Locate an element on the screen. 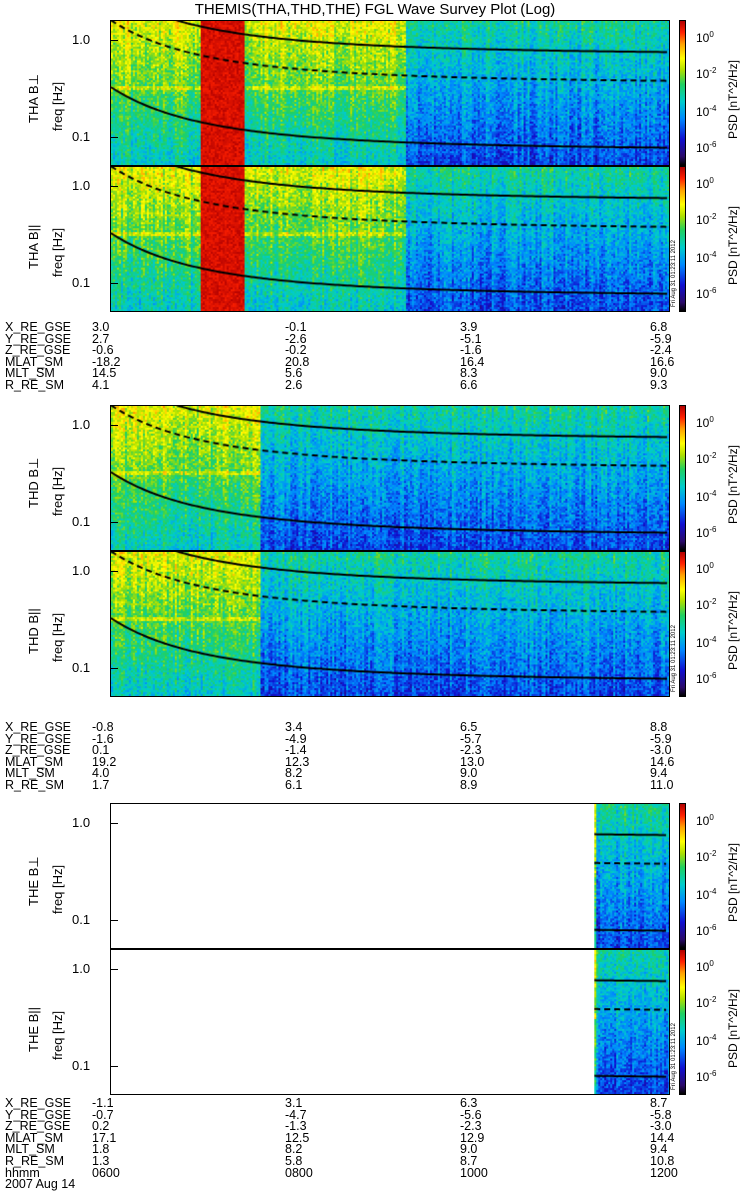  ephemeris-row: X_RE_GSE -1.1 3.1 6.3 8.7 is located at coordinates (360, 1103).